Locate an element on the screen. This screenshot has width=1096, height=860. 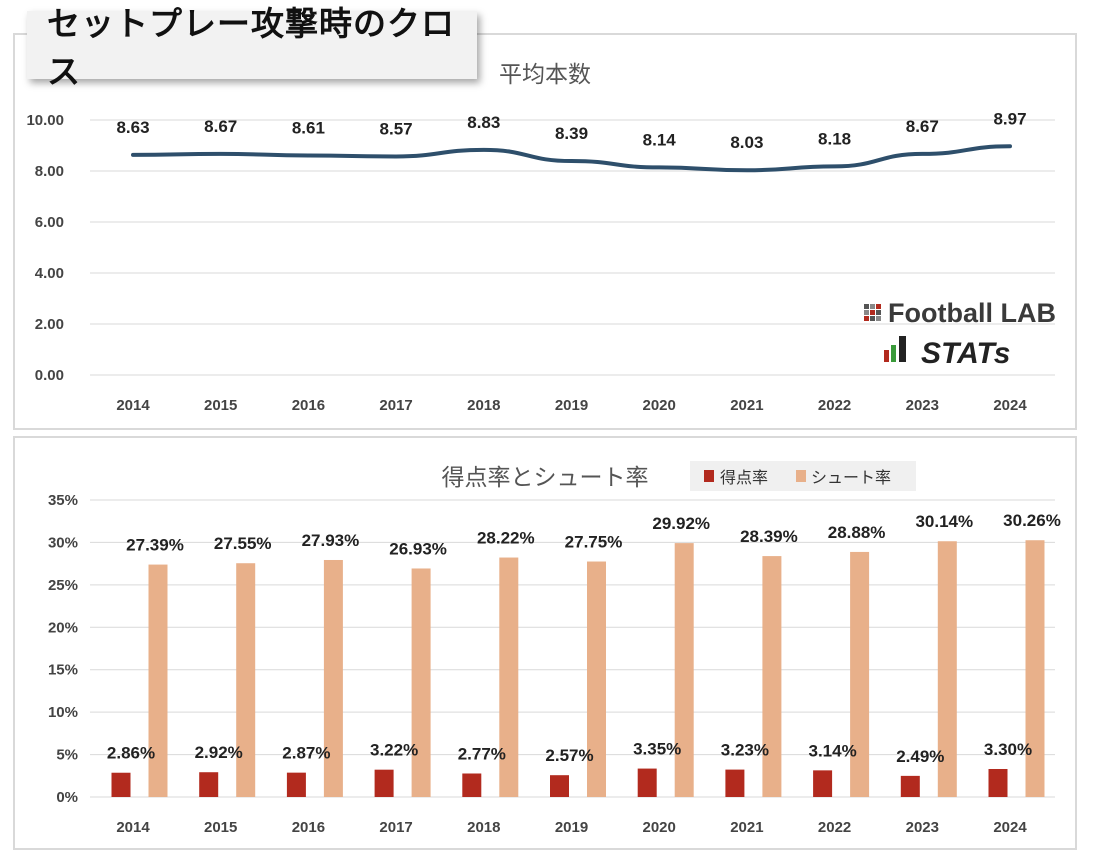
bar-x-tick-label: 2019 is located at coordinates (571, 827).